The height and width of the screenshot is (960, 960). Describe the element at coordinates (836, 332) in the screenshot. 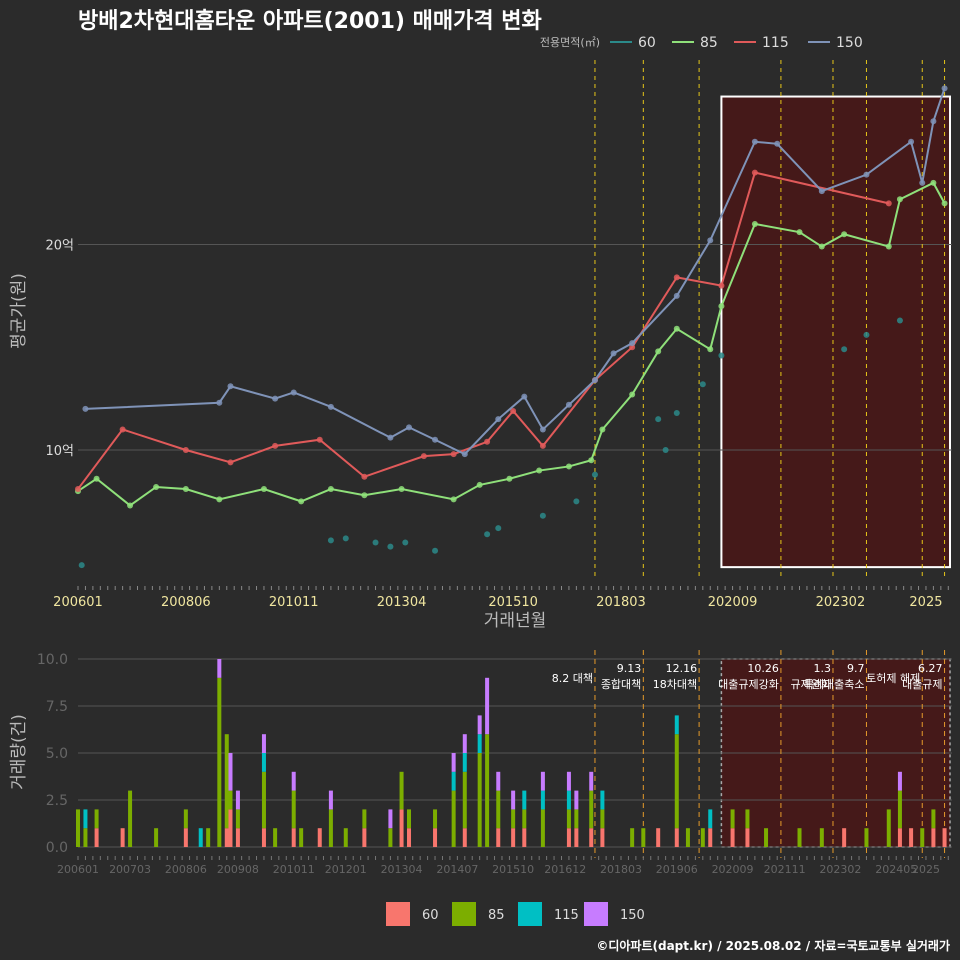

I see `highlight-region` at that location.